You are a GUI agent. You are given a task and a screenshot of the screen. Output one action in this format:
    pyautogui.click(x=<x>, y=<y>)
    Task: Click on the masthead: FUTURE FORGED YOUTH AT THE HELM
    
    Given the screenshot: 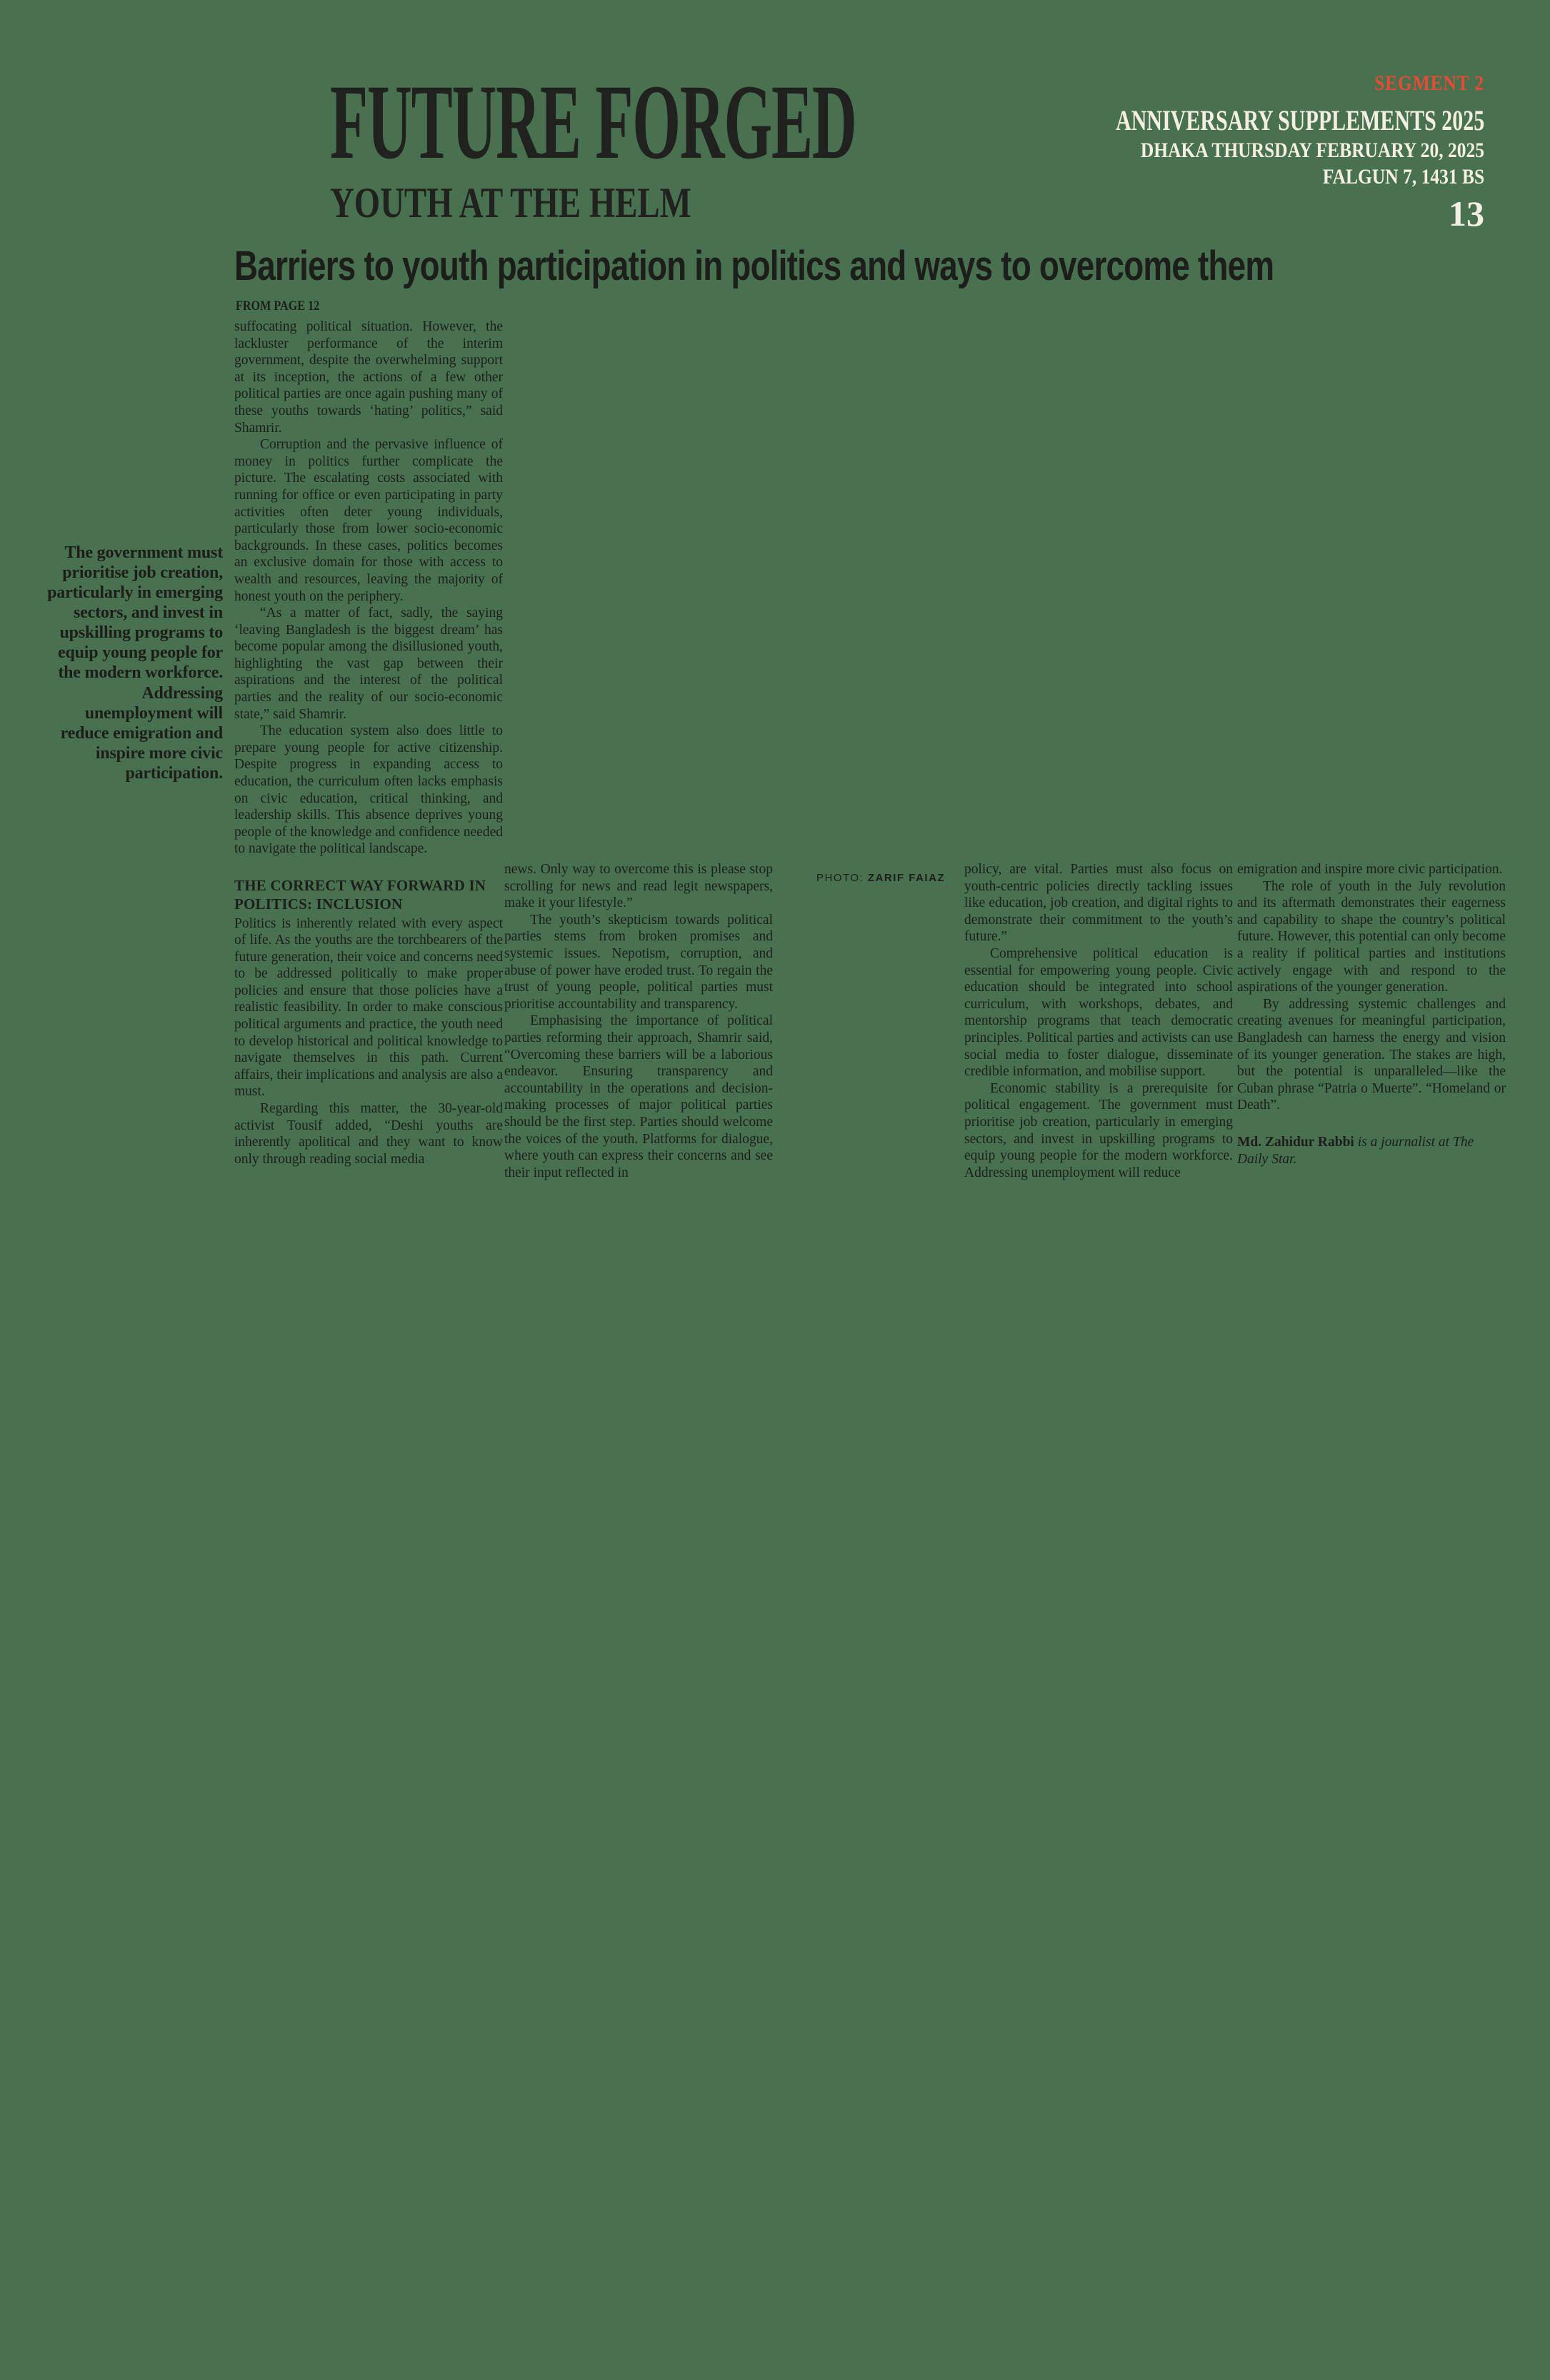 What is the action you would take?
    pyautogui.click(x=783, y=146)
    